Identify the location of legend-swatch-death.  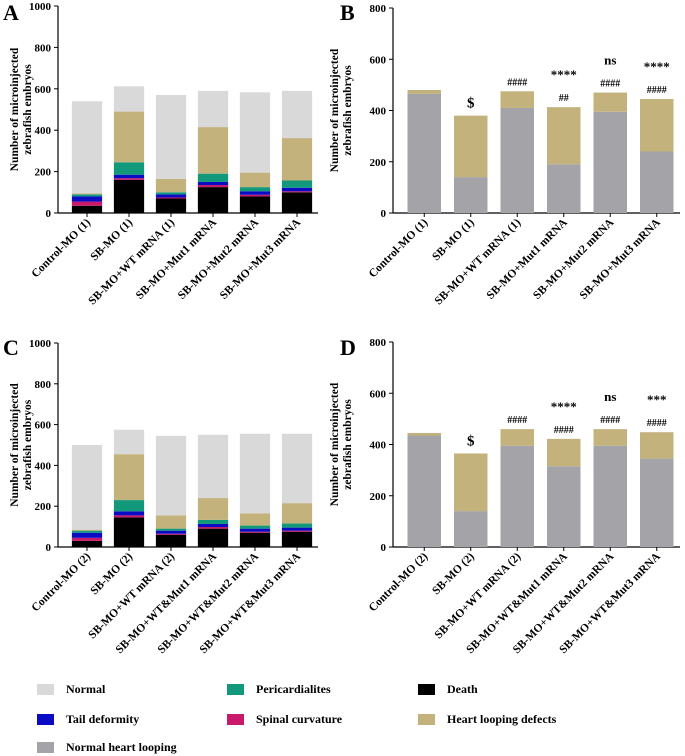
(426, 689).